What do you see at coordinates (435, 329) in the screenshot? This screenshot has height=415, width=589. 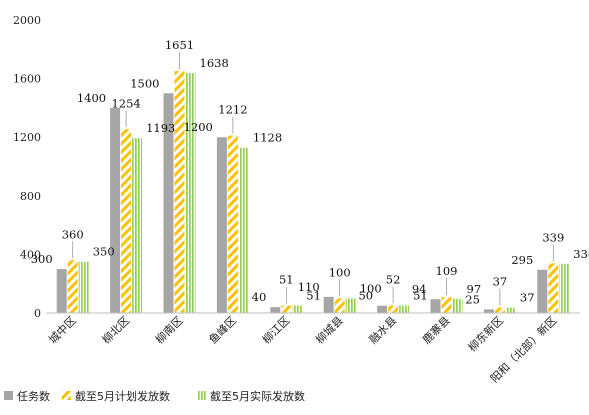 I see `x-tick-label: 鹿寨县` at bounding box center [435, 329].